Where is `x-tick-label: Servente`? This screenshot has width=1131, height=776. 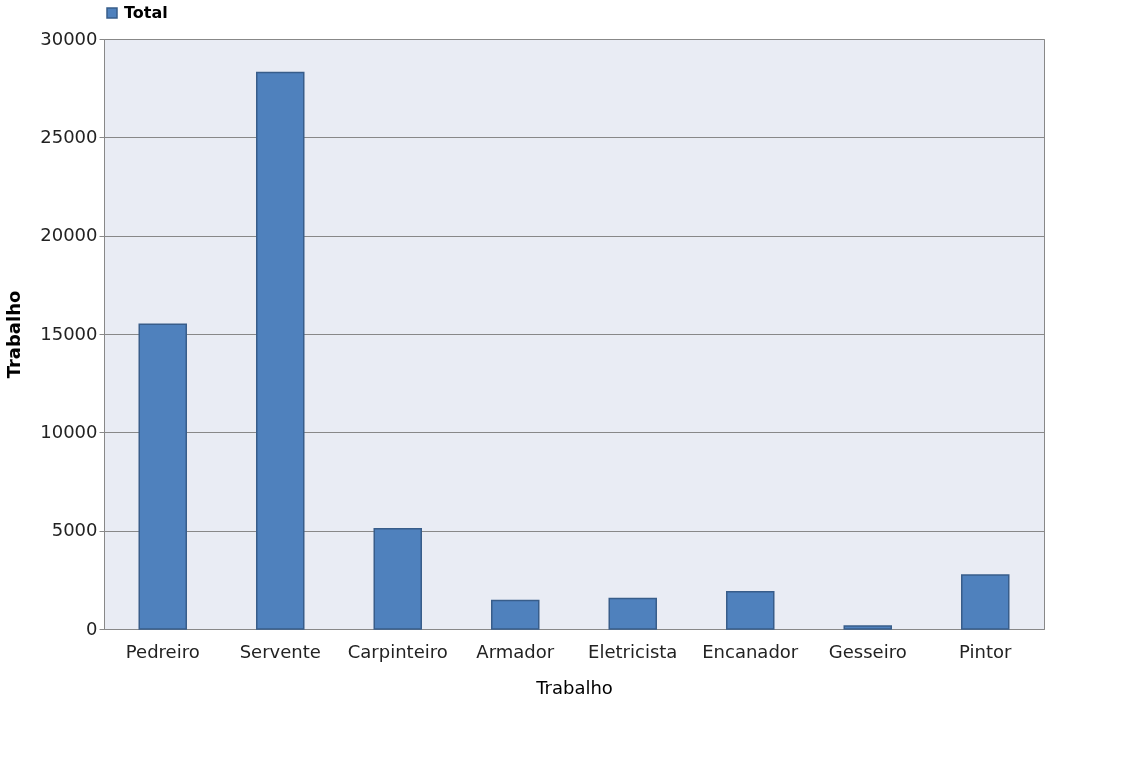 x-tick-label: Servente is located at coordinates (280, 651).